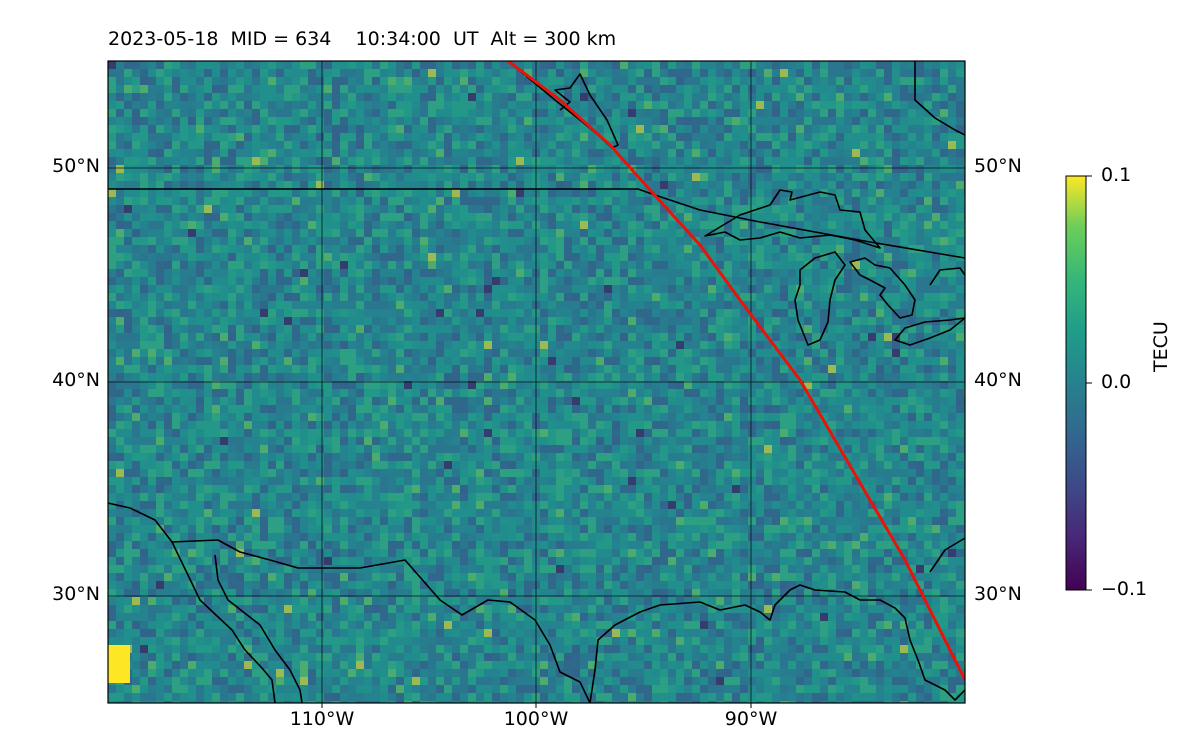  What do you see at coordinates (76, 166) in the screenshot?
I see `lat-label-50: 50°N` at bounding box center [76, 166].